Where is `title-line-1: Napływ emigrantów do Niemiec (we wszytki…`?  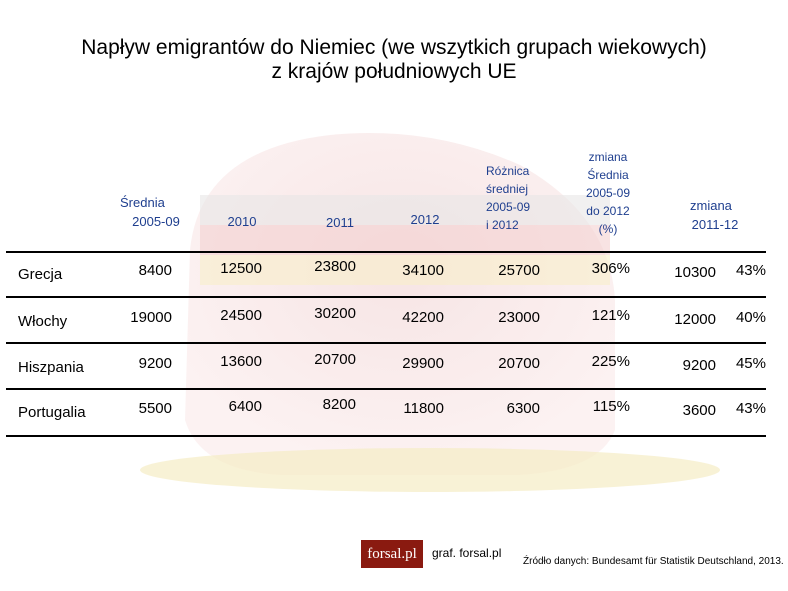
title-line-1: Napływ emigrantów do Niemiec (we wszytki… is located at coordinates (394, 47).